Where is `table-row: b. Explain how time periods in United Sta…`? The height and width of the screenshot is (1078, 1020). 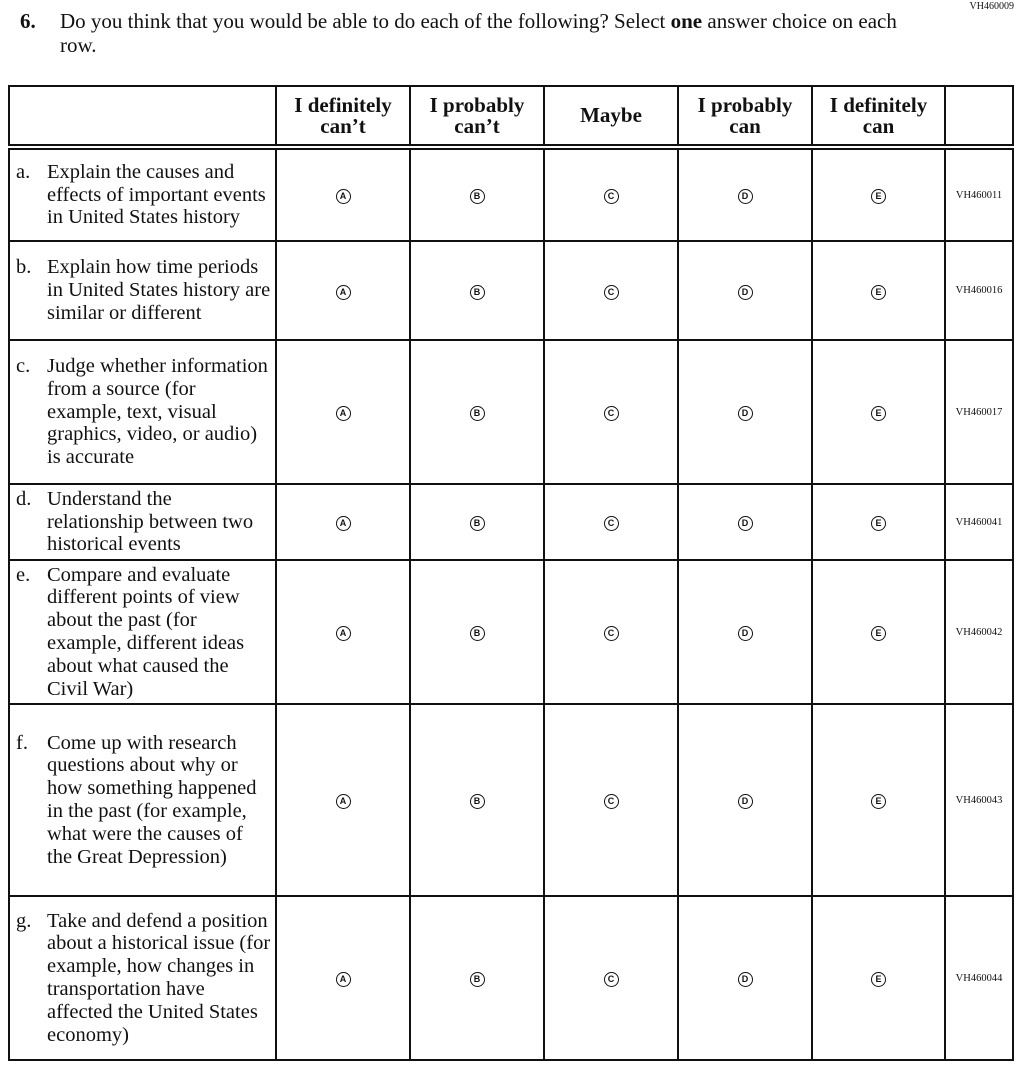
table-row: b. Explain how time periods in United Sta… is located at coordinates (511, 290).